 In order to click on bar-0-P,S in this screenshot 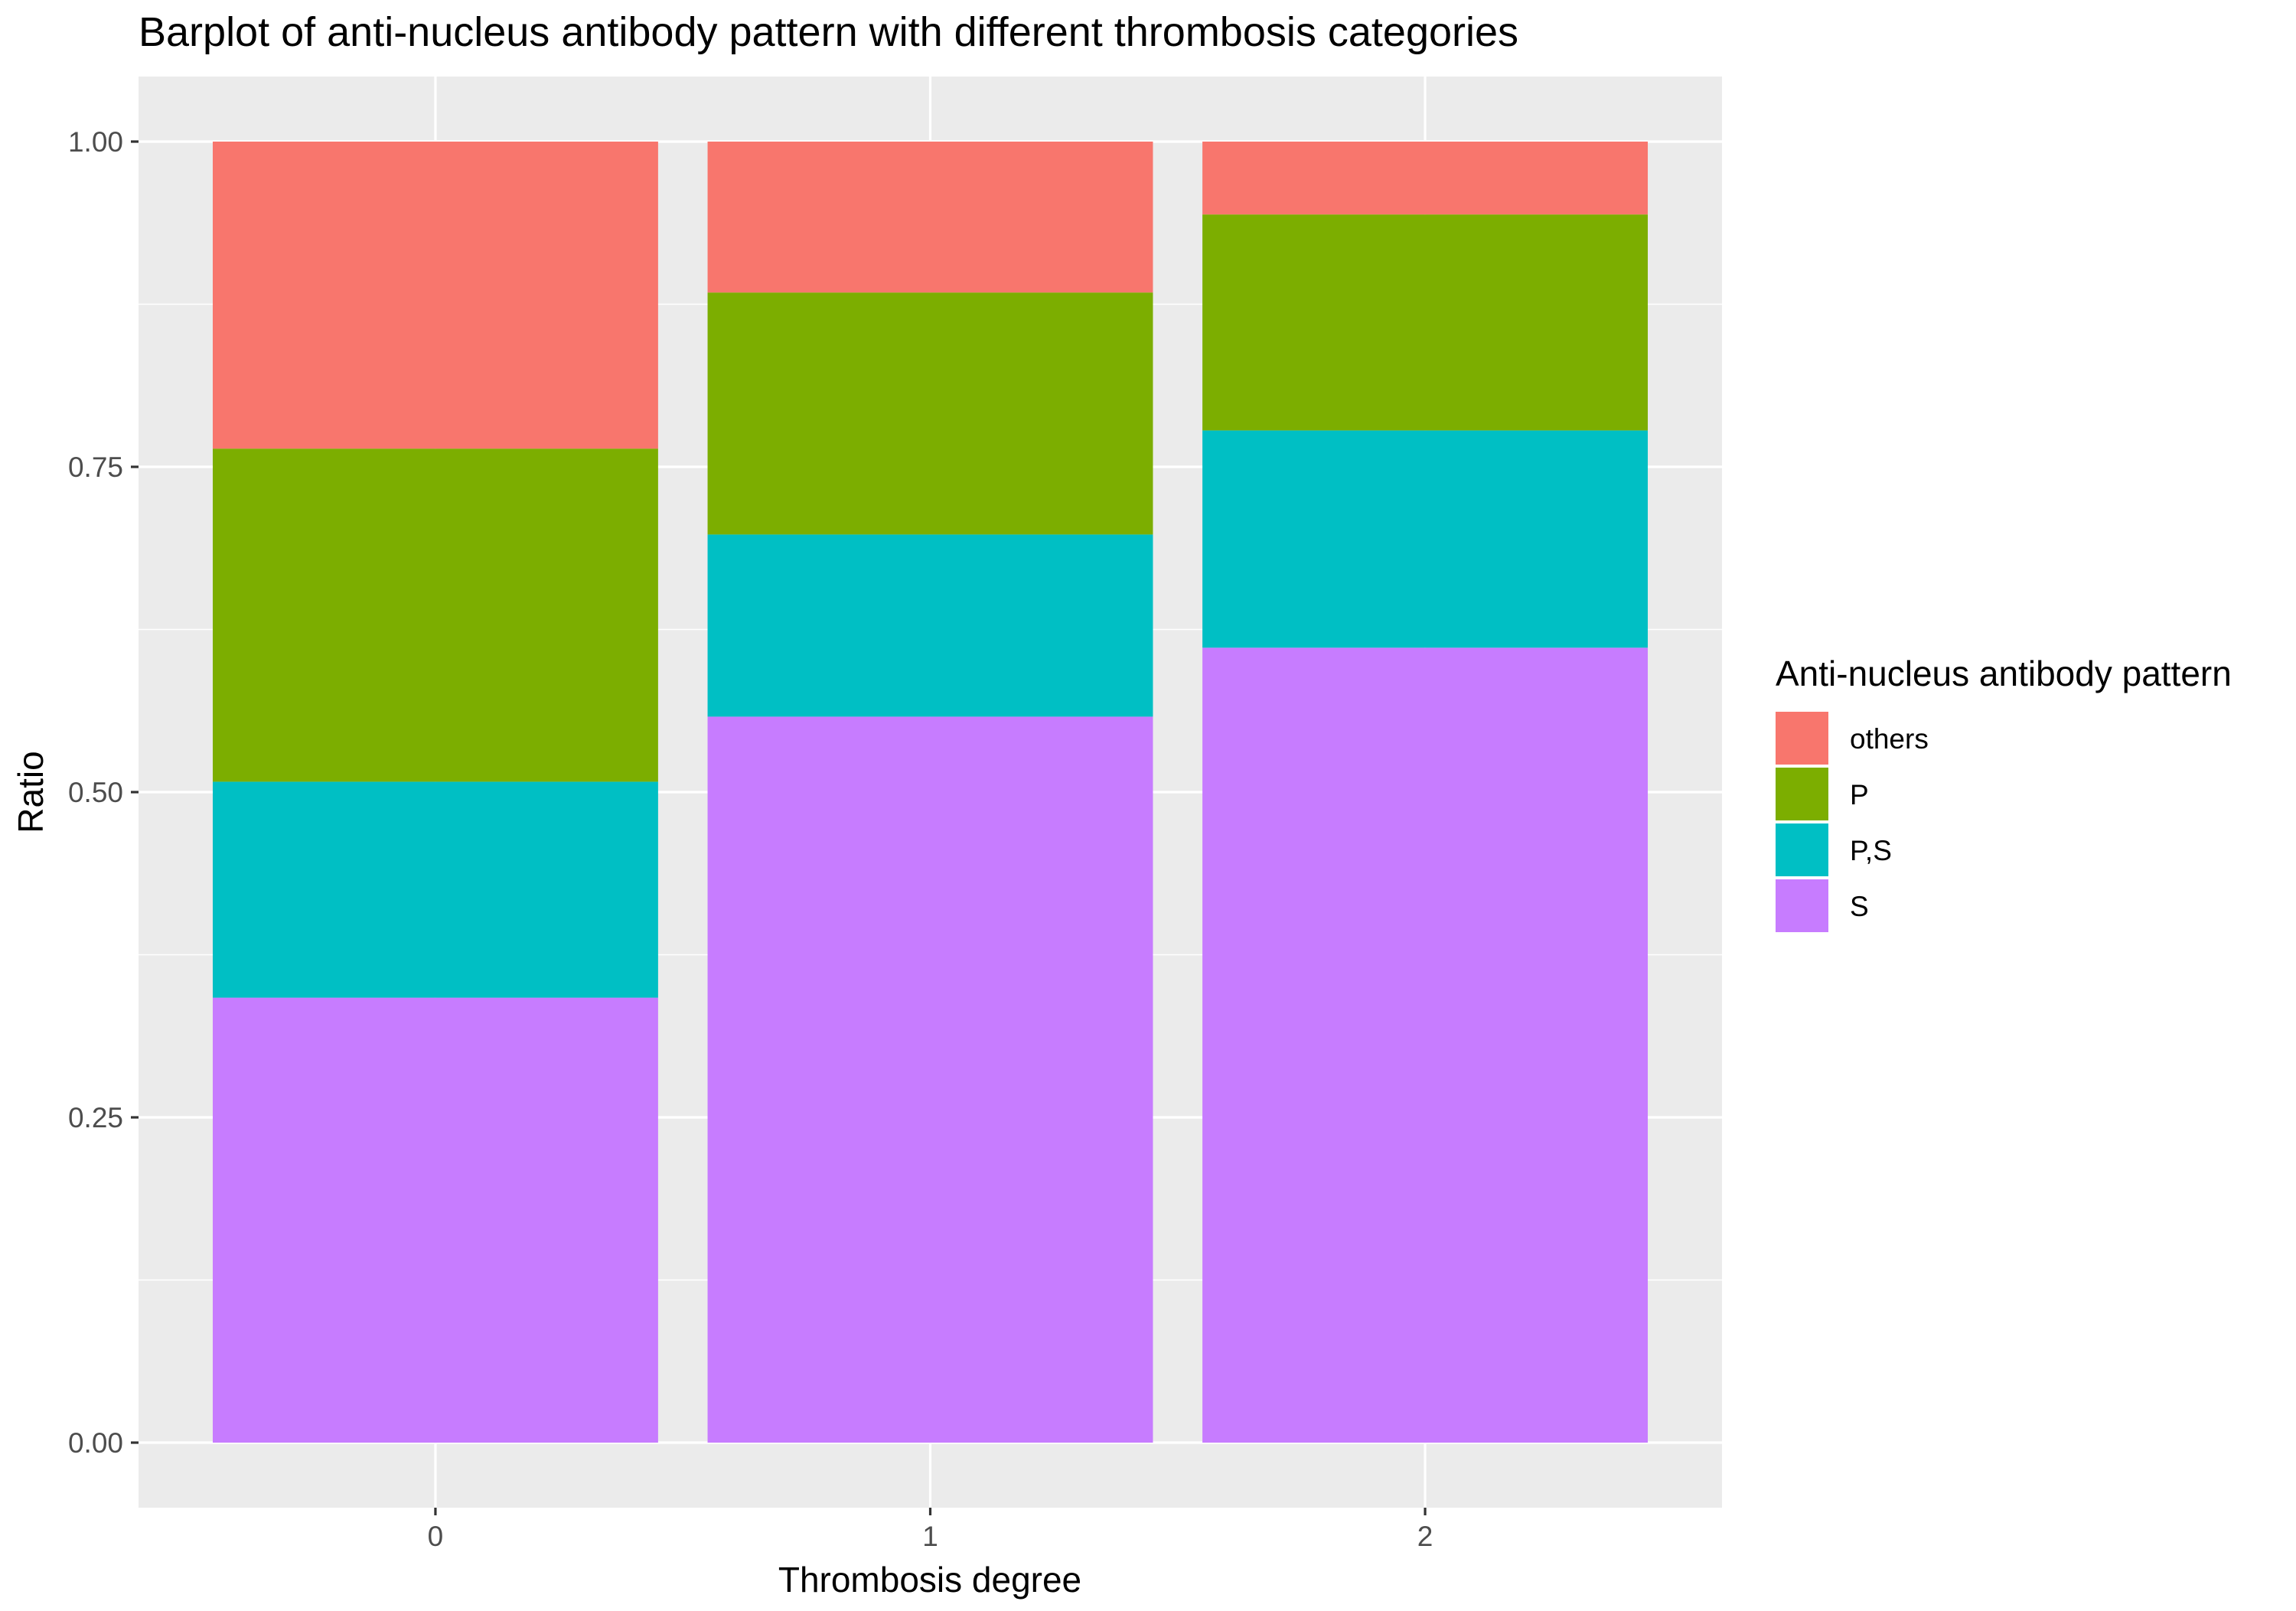, I will do `click(435, 889)`.